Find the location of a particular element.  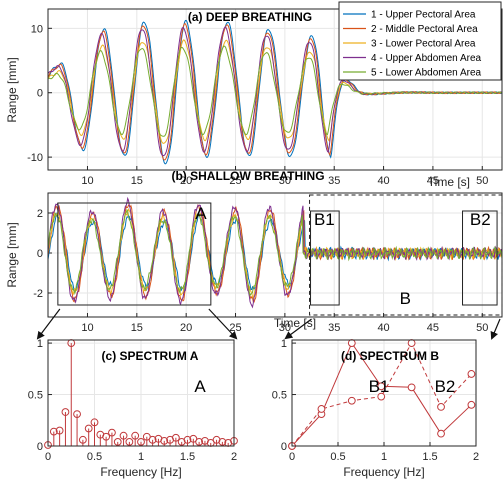

specA-xtick-label: 0 is located at coordinates (48, 457).